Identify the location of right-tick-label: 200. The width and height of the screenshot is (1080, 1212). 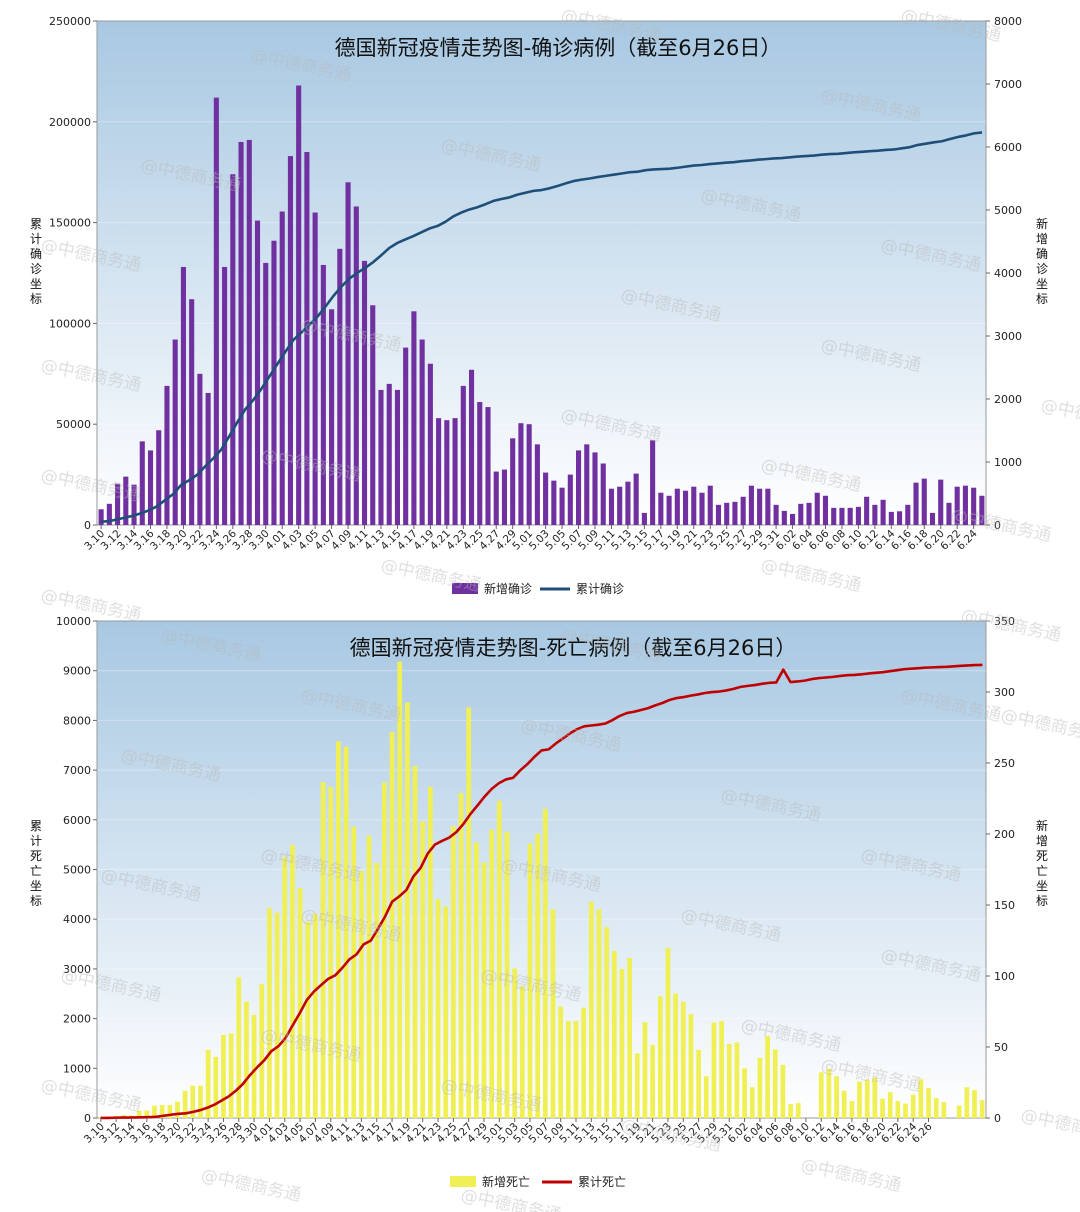
(1004, 834).